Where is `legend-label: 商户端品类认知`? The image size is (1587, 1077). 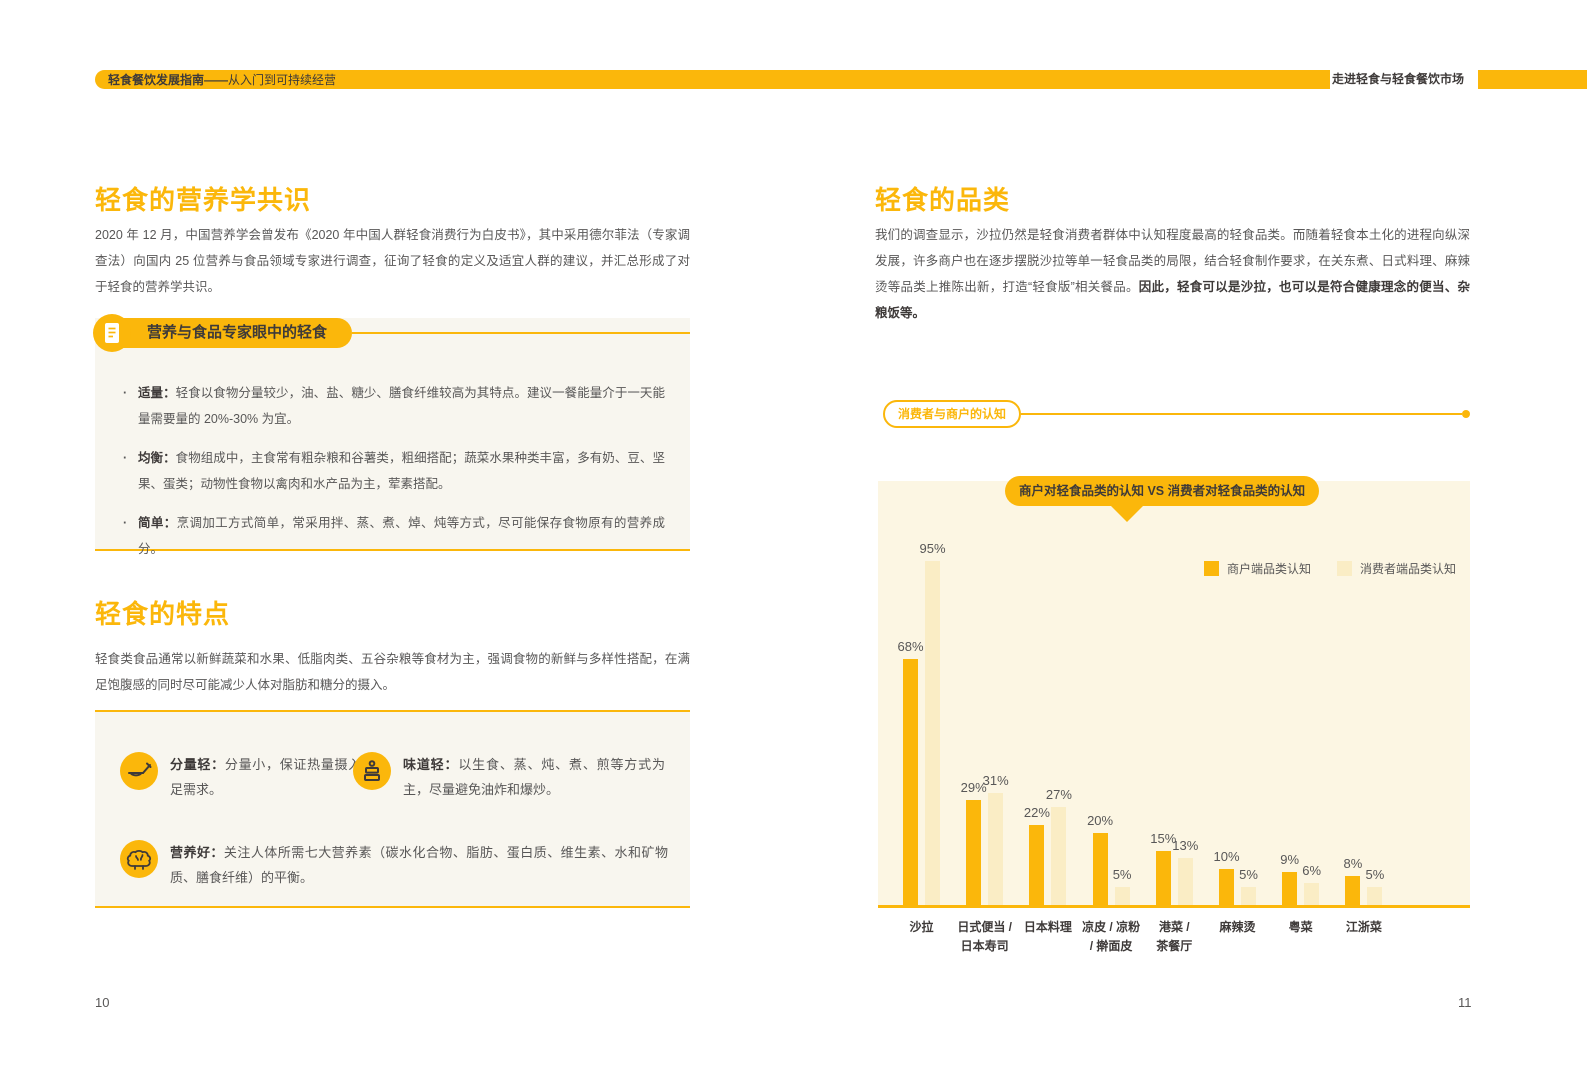 legend-label: 商户端品类认知 is located at coordinates (1268, 569).